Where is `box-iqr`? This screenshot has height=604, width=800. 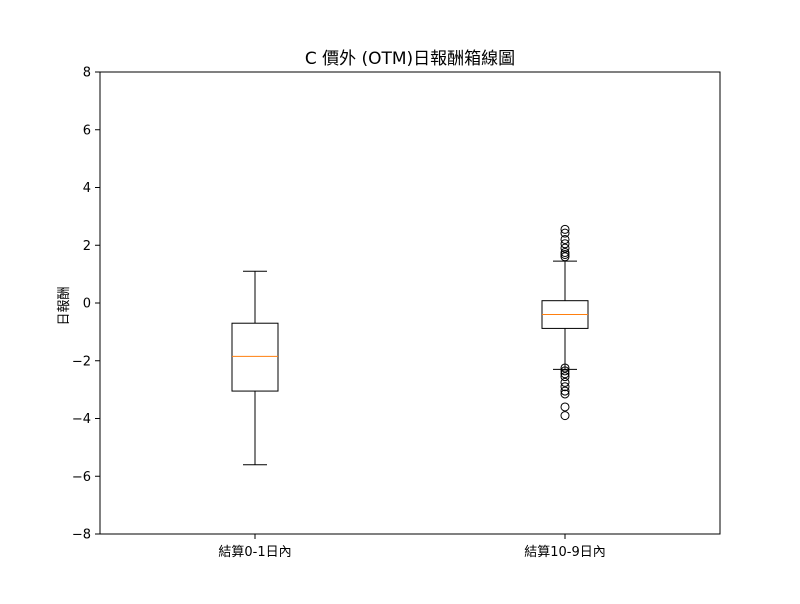
box-iqr is located at coordinates (255, 357).